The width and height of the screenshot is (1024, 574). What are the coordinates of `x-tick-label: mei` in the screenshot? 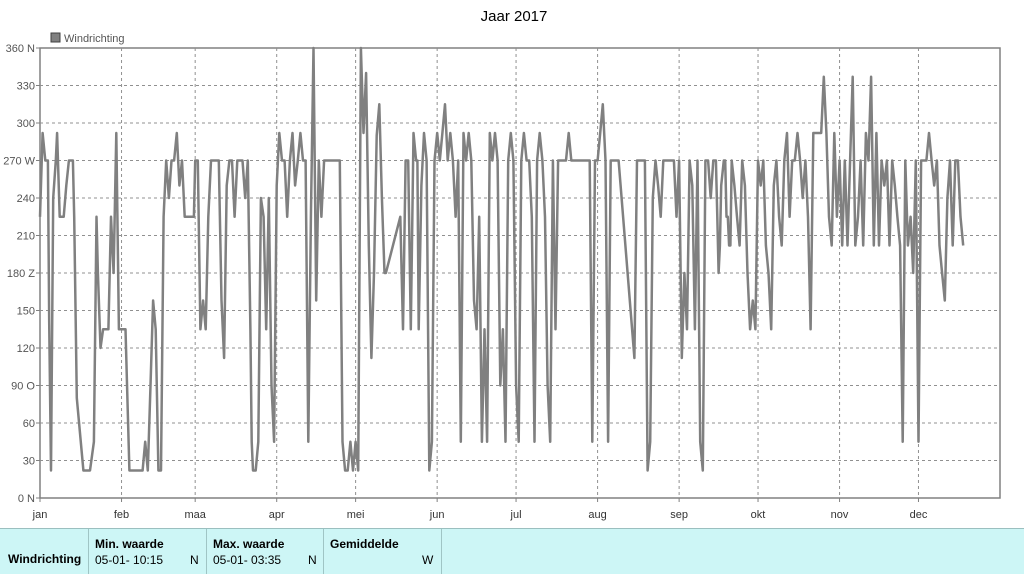 It's located at (356, 515).